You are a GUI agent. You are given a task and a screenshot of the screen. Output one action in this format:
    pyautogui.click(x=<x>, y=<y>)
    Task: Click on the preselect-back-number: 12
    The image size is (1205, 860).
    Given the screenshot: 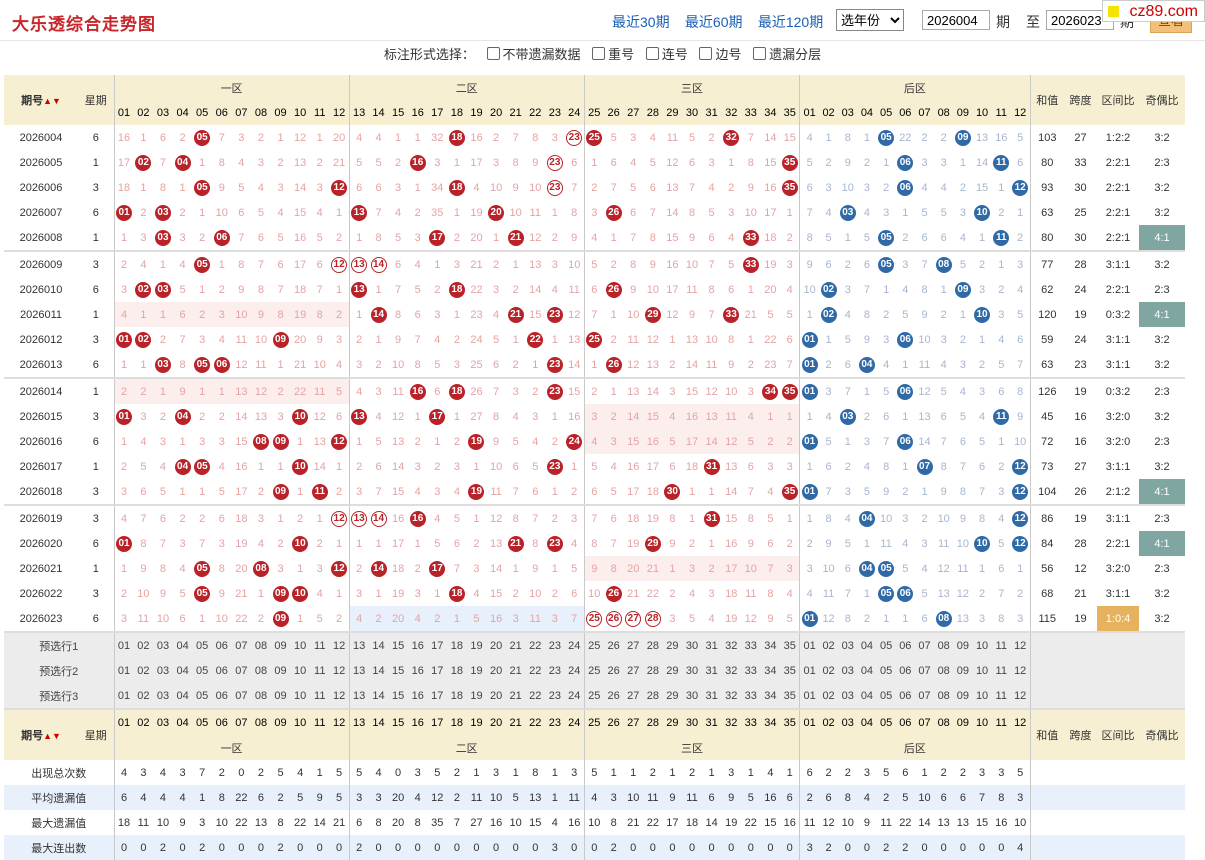 What is the action you would take?
    pyautogui.click(x=1020, y=644)
    